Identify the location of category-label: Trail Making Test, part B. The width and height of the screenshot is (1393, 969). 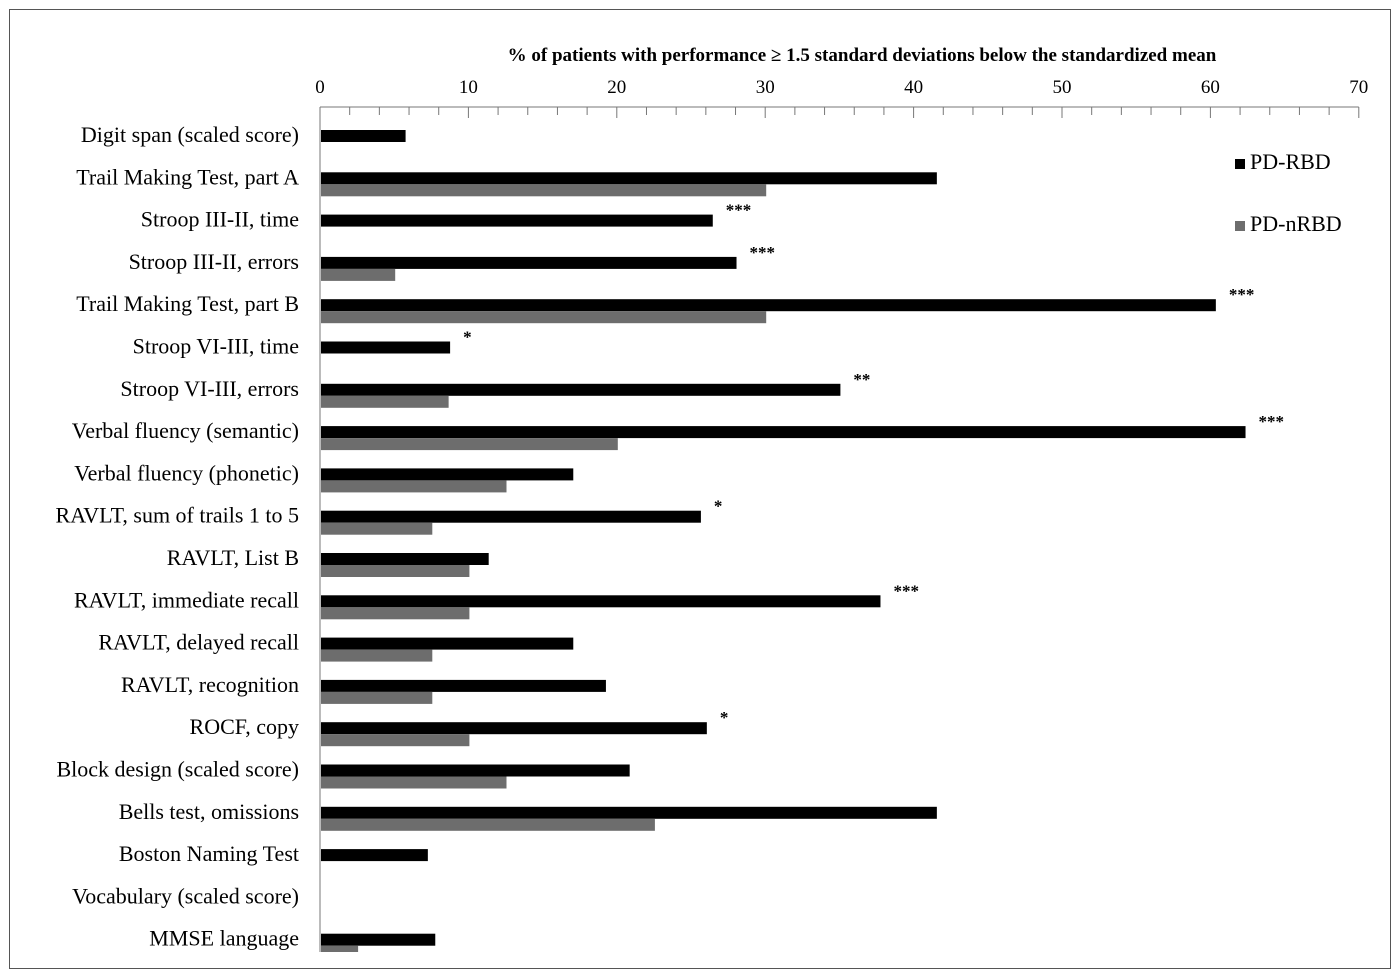
(187, 303).